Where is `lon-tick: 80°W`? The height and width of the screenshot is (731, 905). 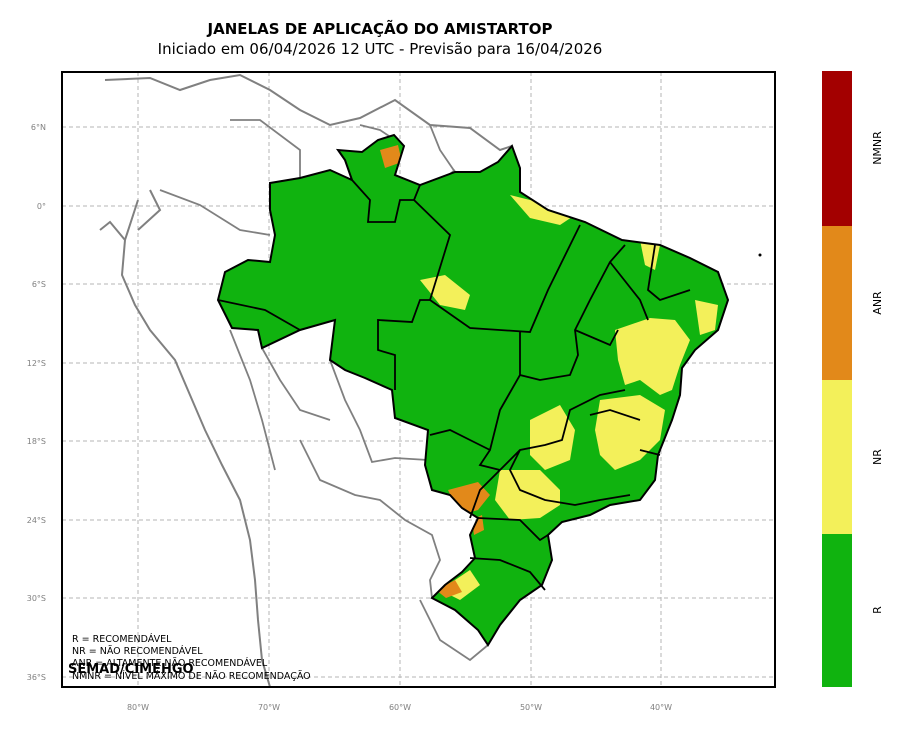
lon-tick: 80°W is located at coordinates (138, 707).